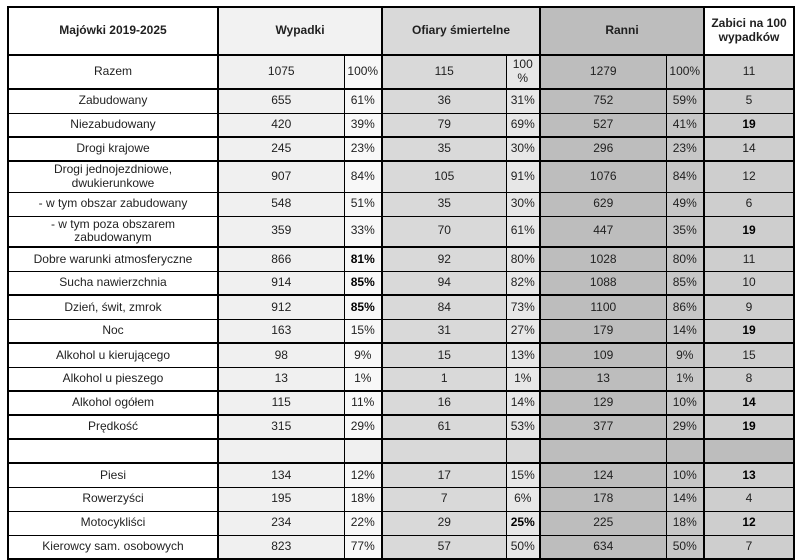 The height and width of the screenshot is (560, 800). I want to click on cell-wypadki-pct: 84%, so click(363, 176).